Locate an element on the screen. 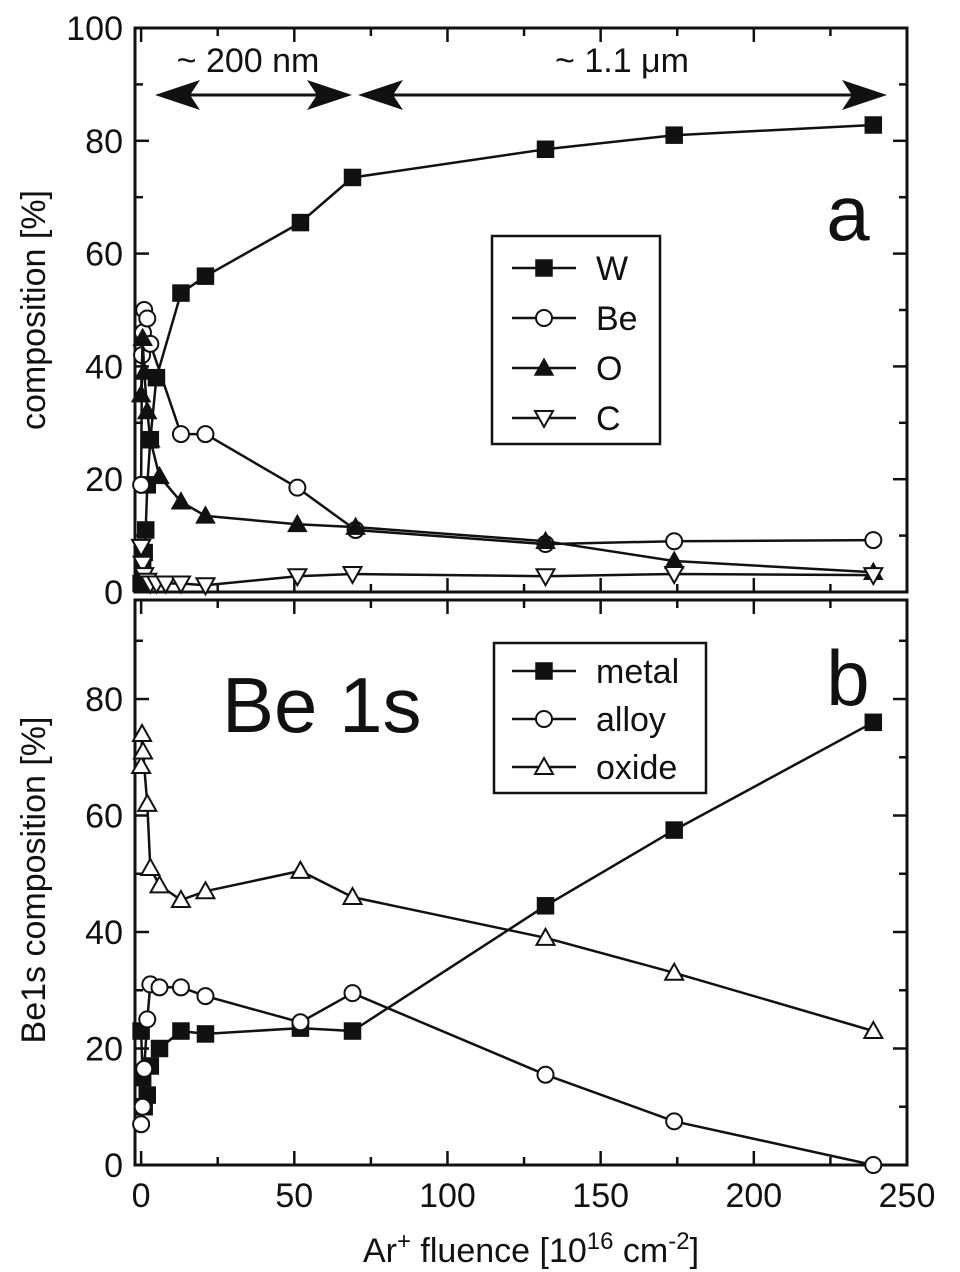 This screenshot has height=1272, width=960. panel-b-xtick-label: 150 is located at coordinates (600, 1196).